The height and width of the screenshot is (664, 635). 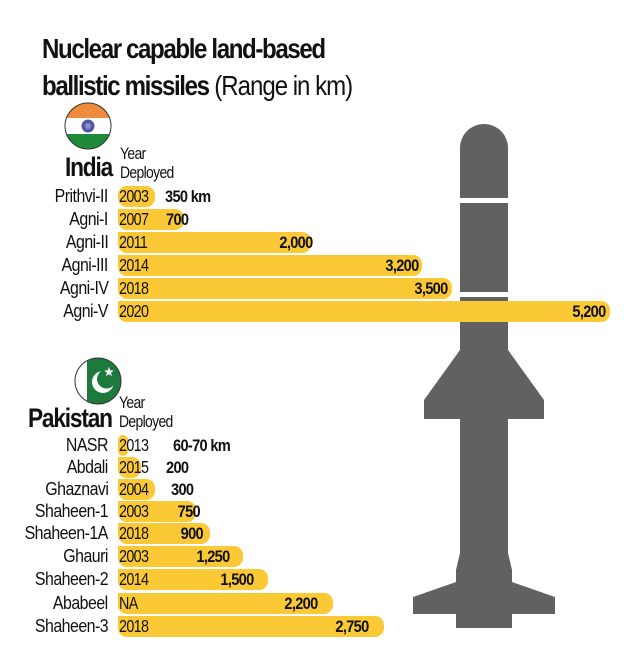 What do you see at coordinates (280, 85) in the screenshot?
I see `title-subtitle: (Range in km)` at bounding box center [280, 85].